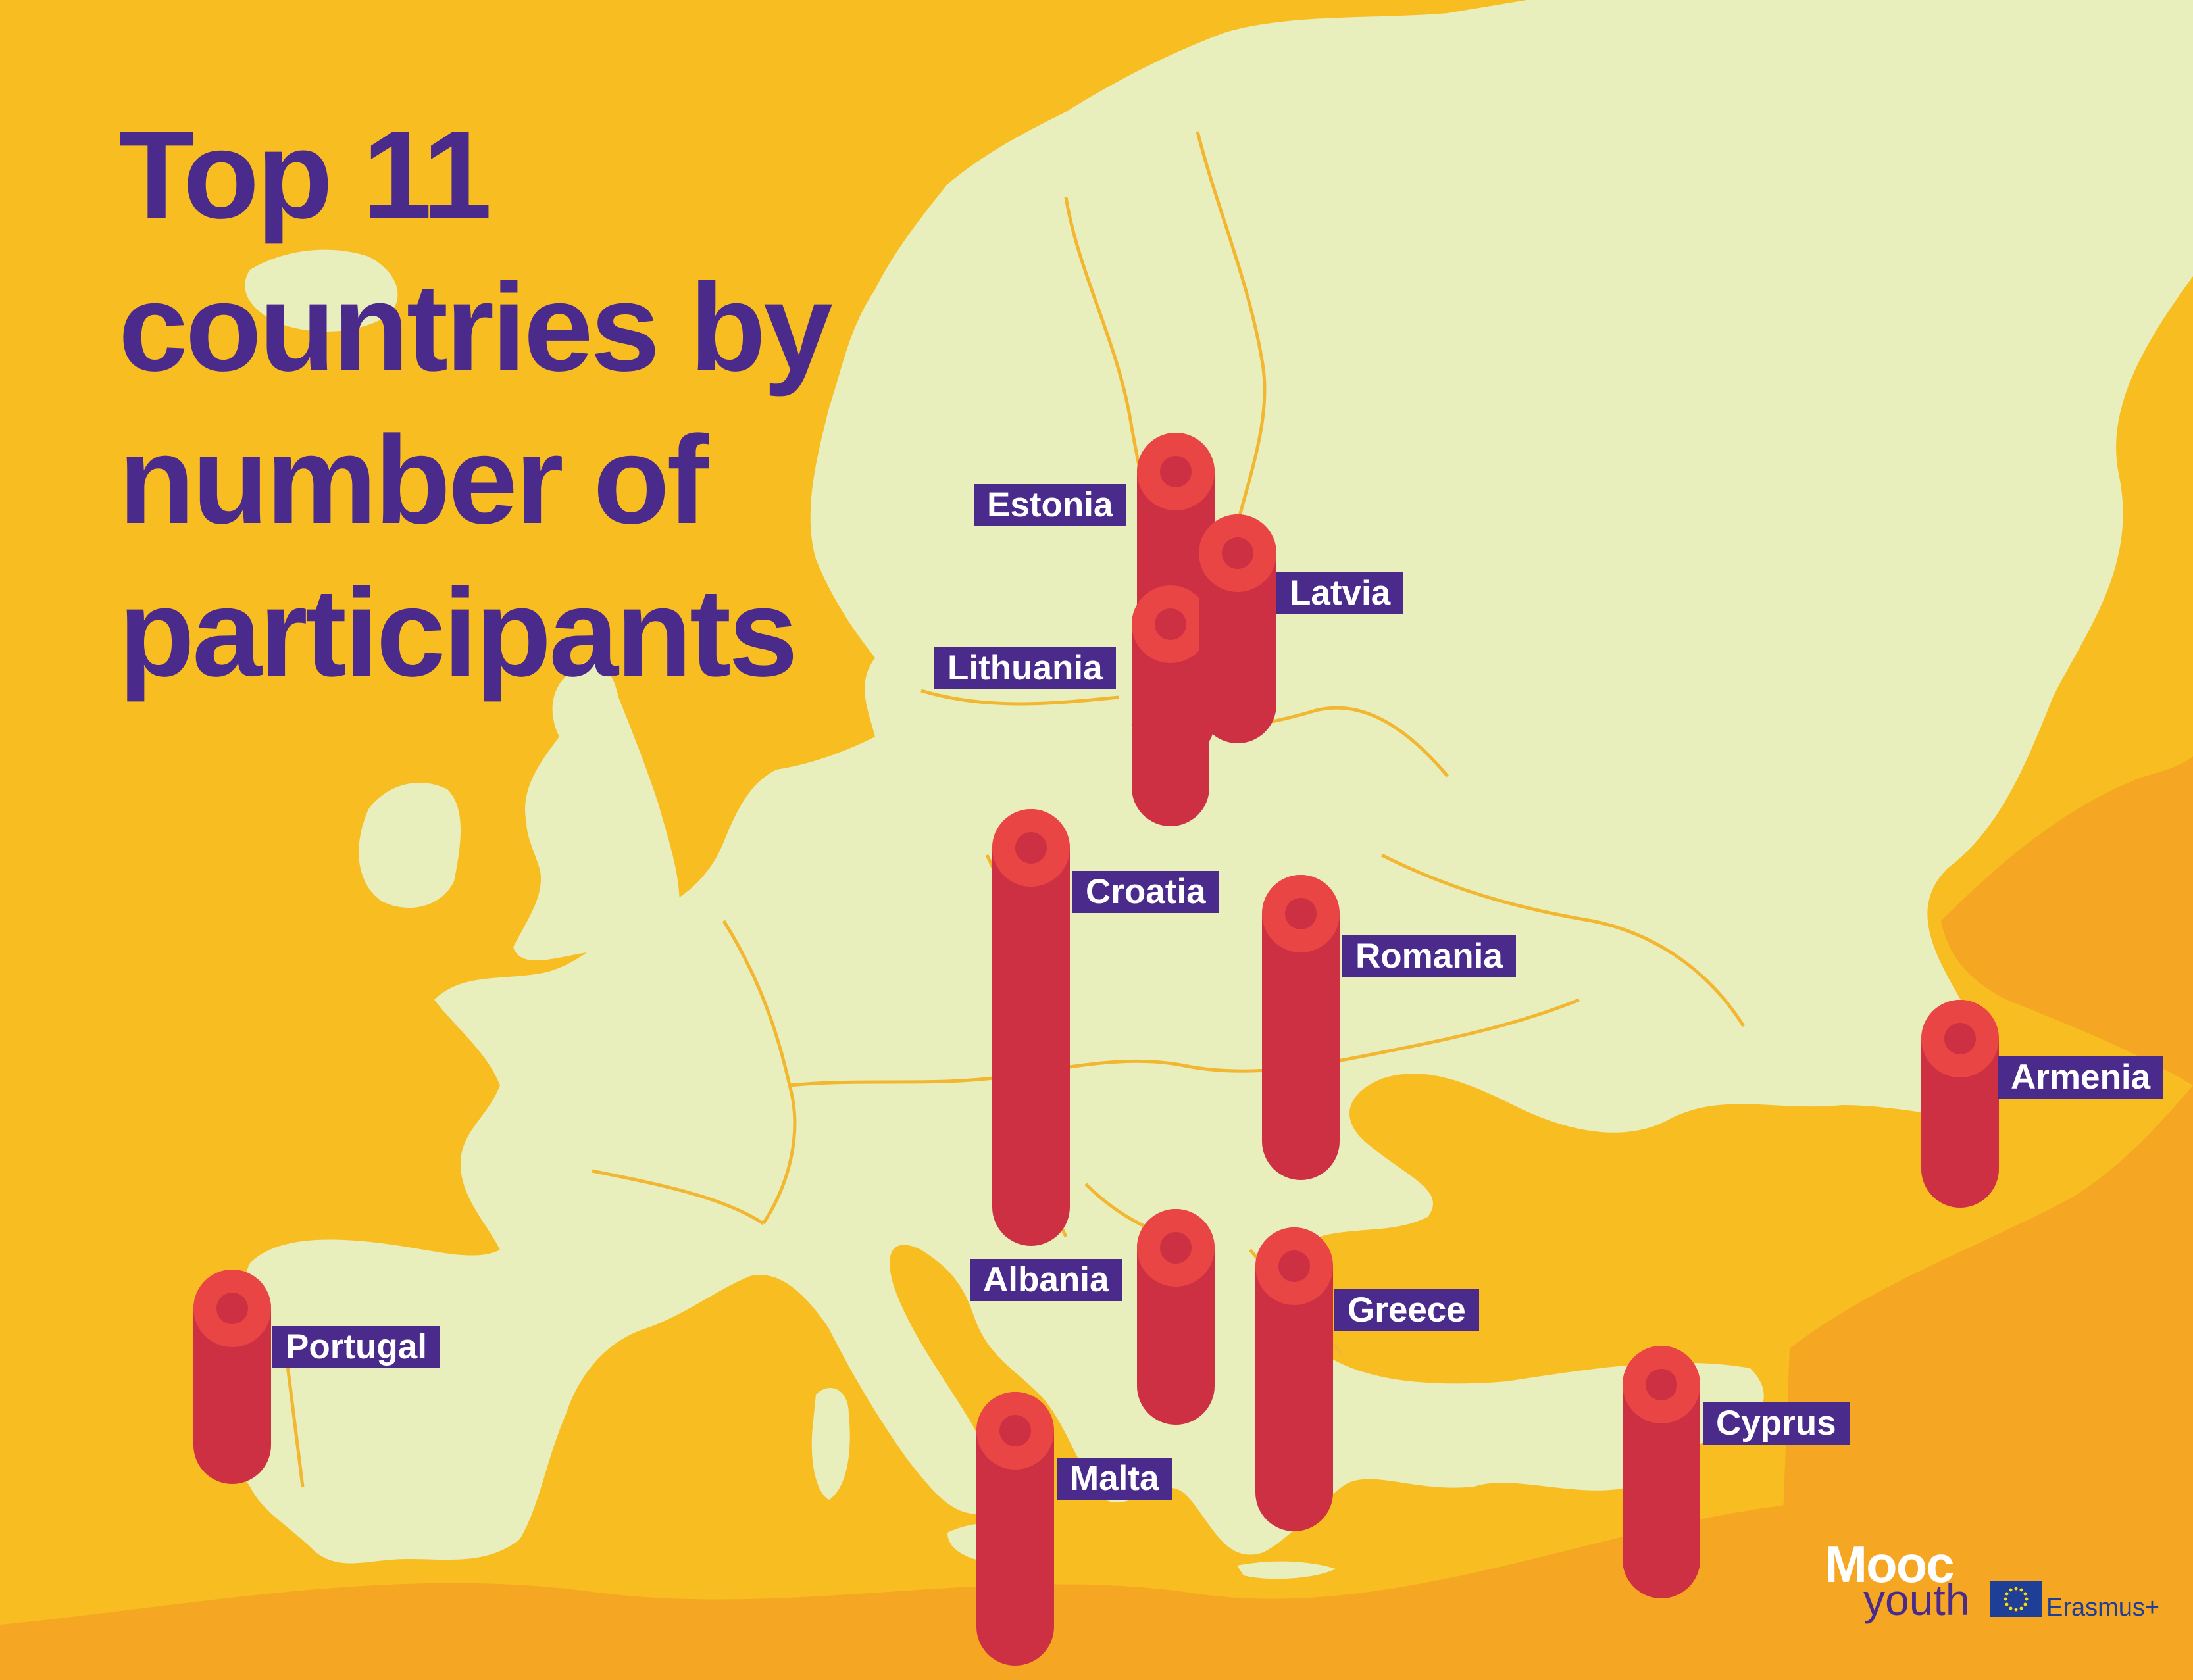 Image resolution: width=2193 pixels, height=1680 pixels. I want to click on cylinder-portugal, so click(232, 1377).